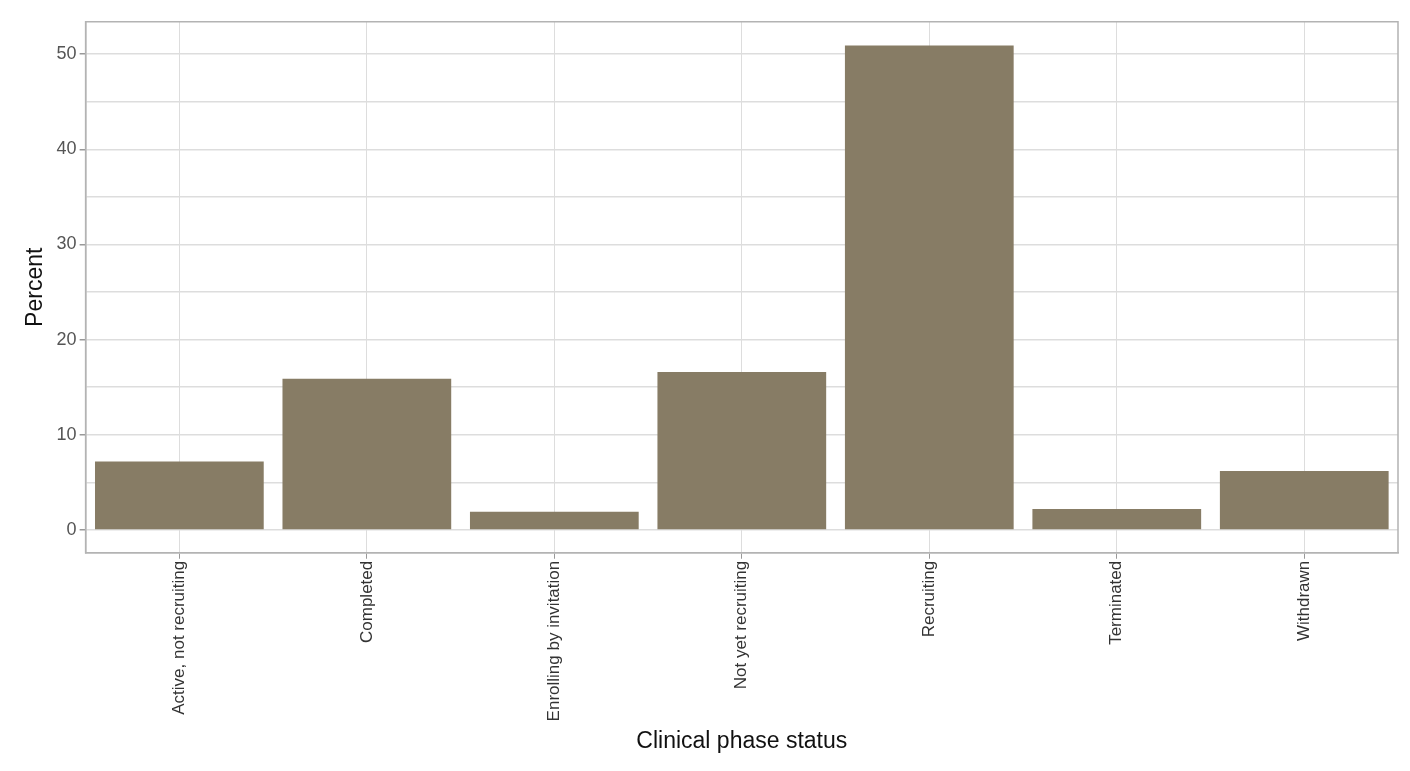 This screenshot has width=1410, height=771. Describe the element at coordinates (366, 601) in the screenshot. I see `x-tick-label: Completed` at that location.